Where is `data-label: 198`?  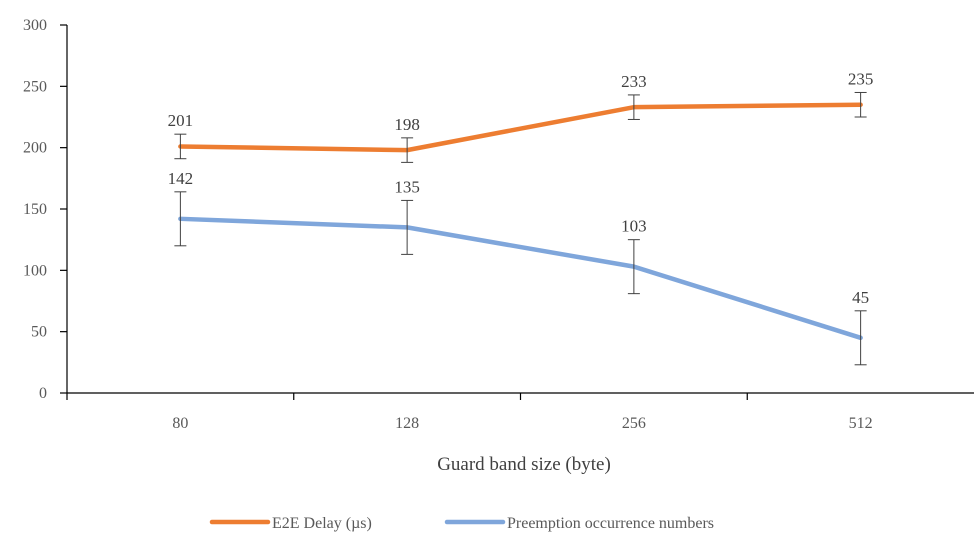
data-label: 198 is located at coordinates (407, 124).